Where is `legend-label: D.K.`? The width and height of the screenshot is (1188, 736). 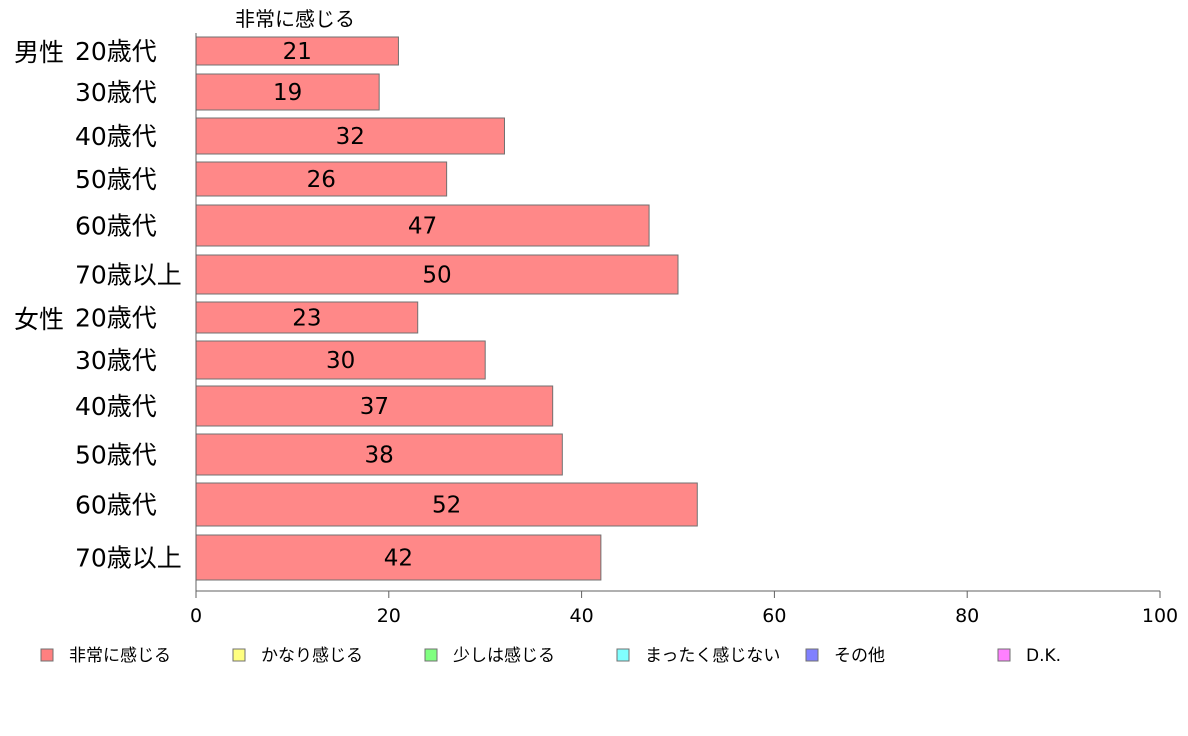
legend-label: D.K. is located at coordinates (1043, 656).